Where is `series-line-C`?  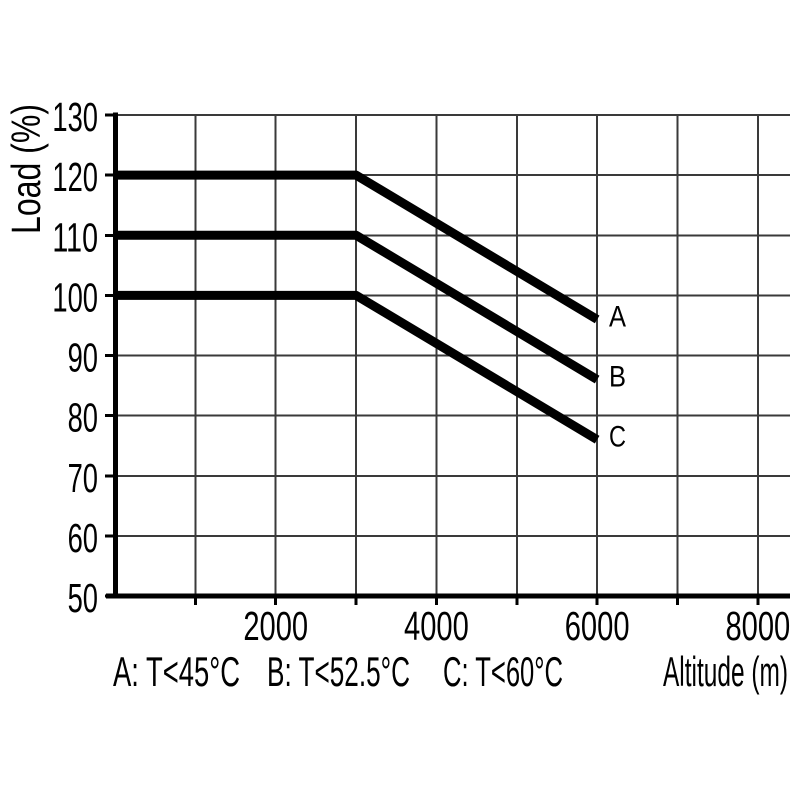 series-line-C is located at coordinates (357, 367).